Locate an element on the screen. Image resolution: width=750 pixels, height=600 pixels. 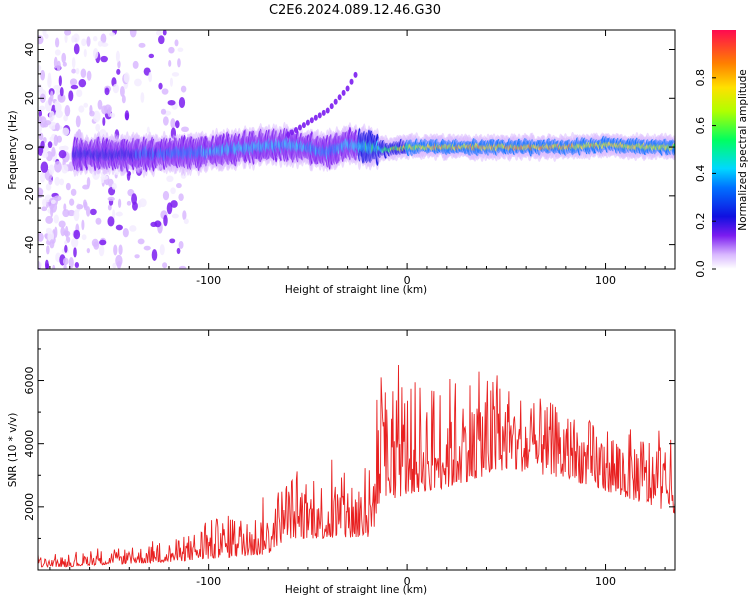
colorbar-tick-label: 0.8 is located at coordinates (700, 78).